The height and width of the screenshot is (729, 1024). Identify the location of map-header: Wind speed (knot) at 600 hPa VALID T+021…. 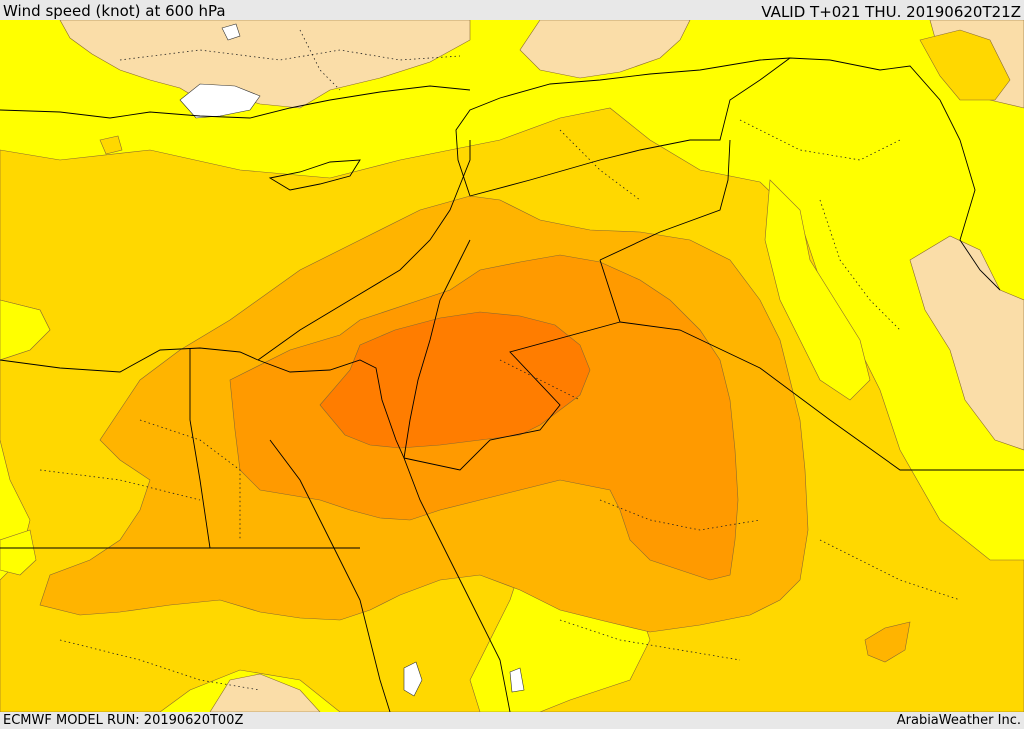
(512, 10).